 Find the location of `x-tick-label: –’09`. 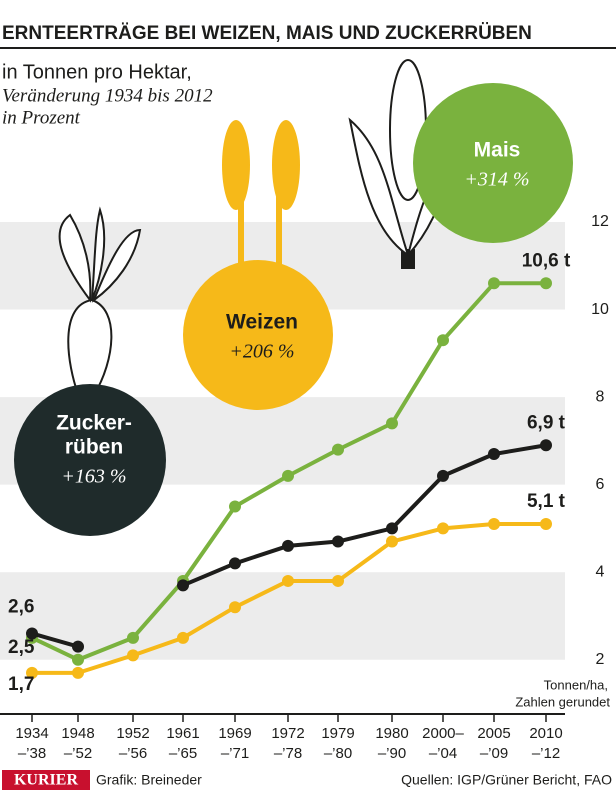

x-tick-label: –’09 is located at coordinates (494, 753).